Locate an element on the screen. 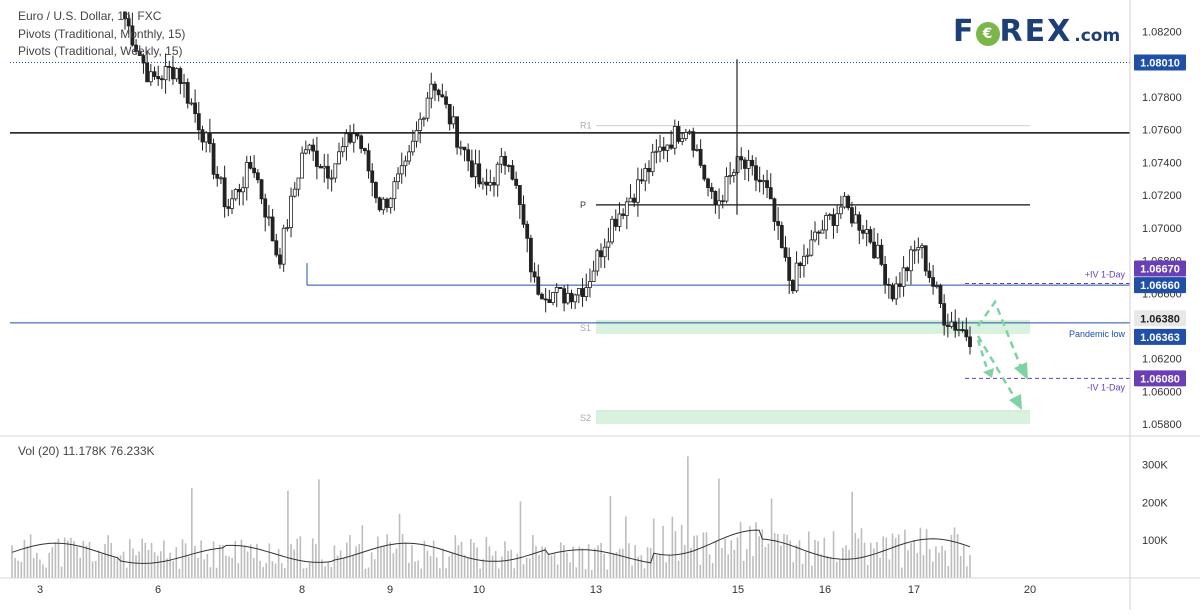 This screenshot has height=615, width=1200. price-tick-label: 1.07600 is located at coordinates (1162, 131).